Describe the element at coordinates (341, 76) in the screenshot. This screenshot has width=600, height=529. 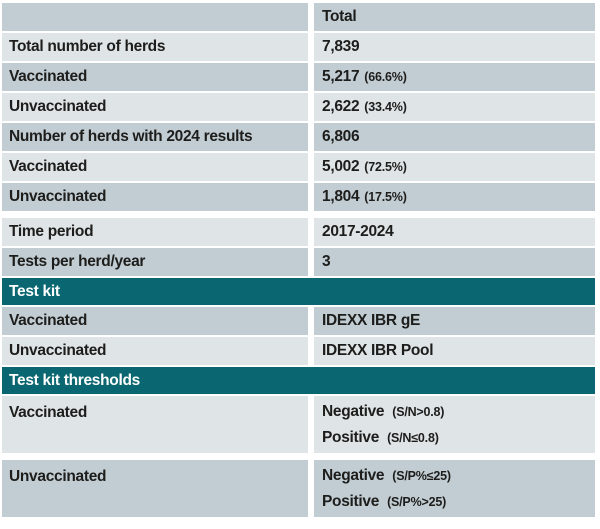
I see `value-number: 5,217` at that location.